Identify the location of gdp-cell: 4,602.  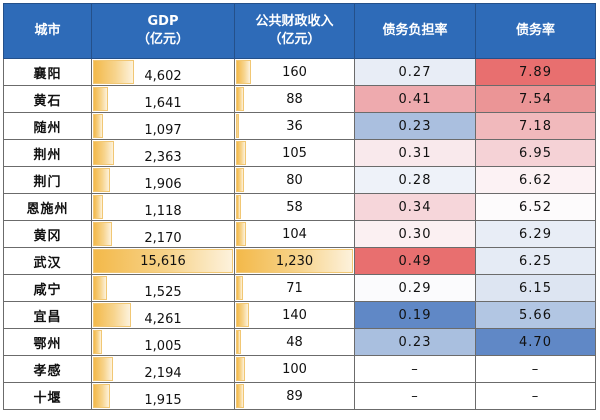
(163, 72).